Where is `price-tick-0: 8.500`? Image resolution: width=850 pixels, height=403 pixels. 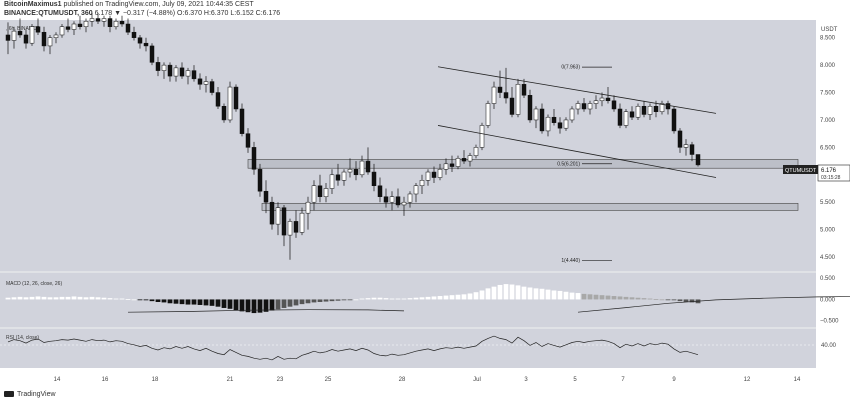
price-tick-0: 8.500 is located at coordinates (828, 39).